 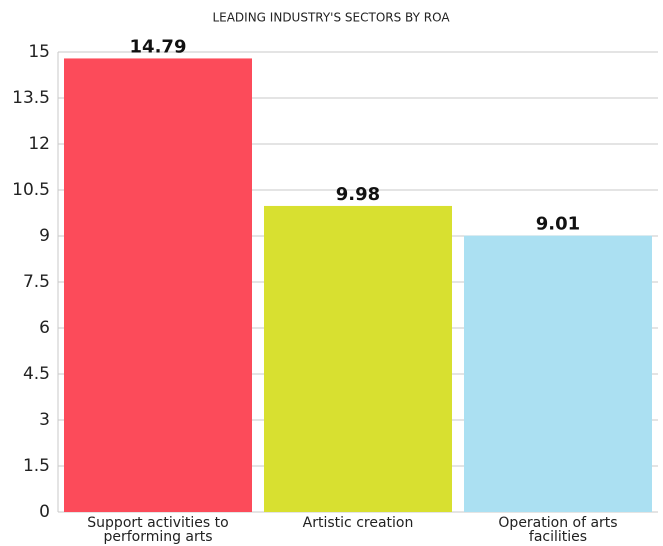 I want to click on value-label: 9.01, so click(x=558, y=224).